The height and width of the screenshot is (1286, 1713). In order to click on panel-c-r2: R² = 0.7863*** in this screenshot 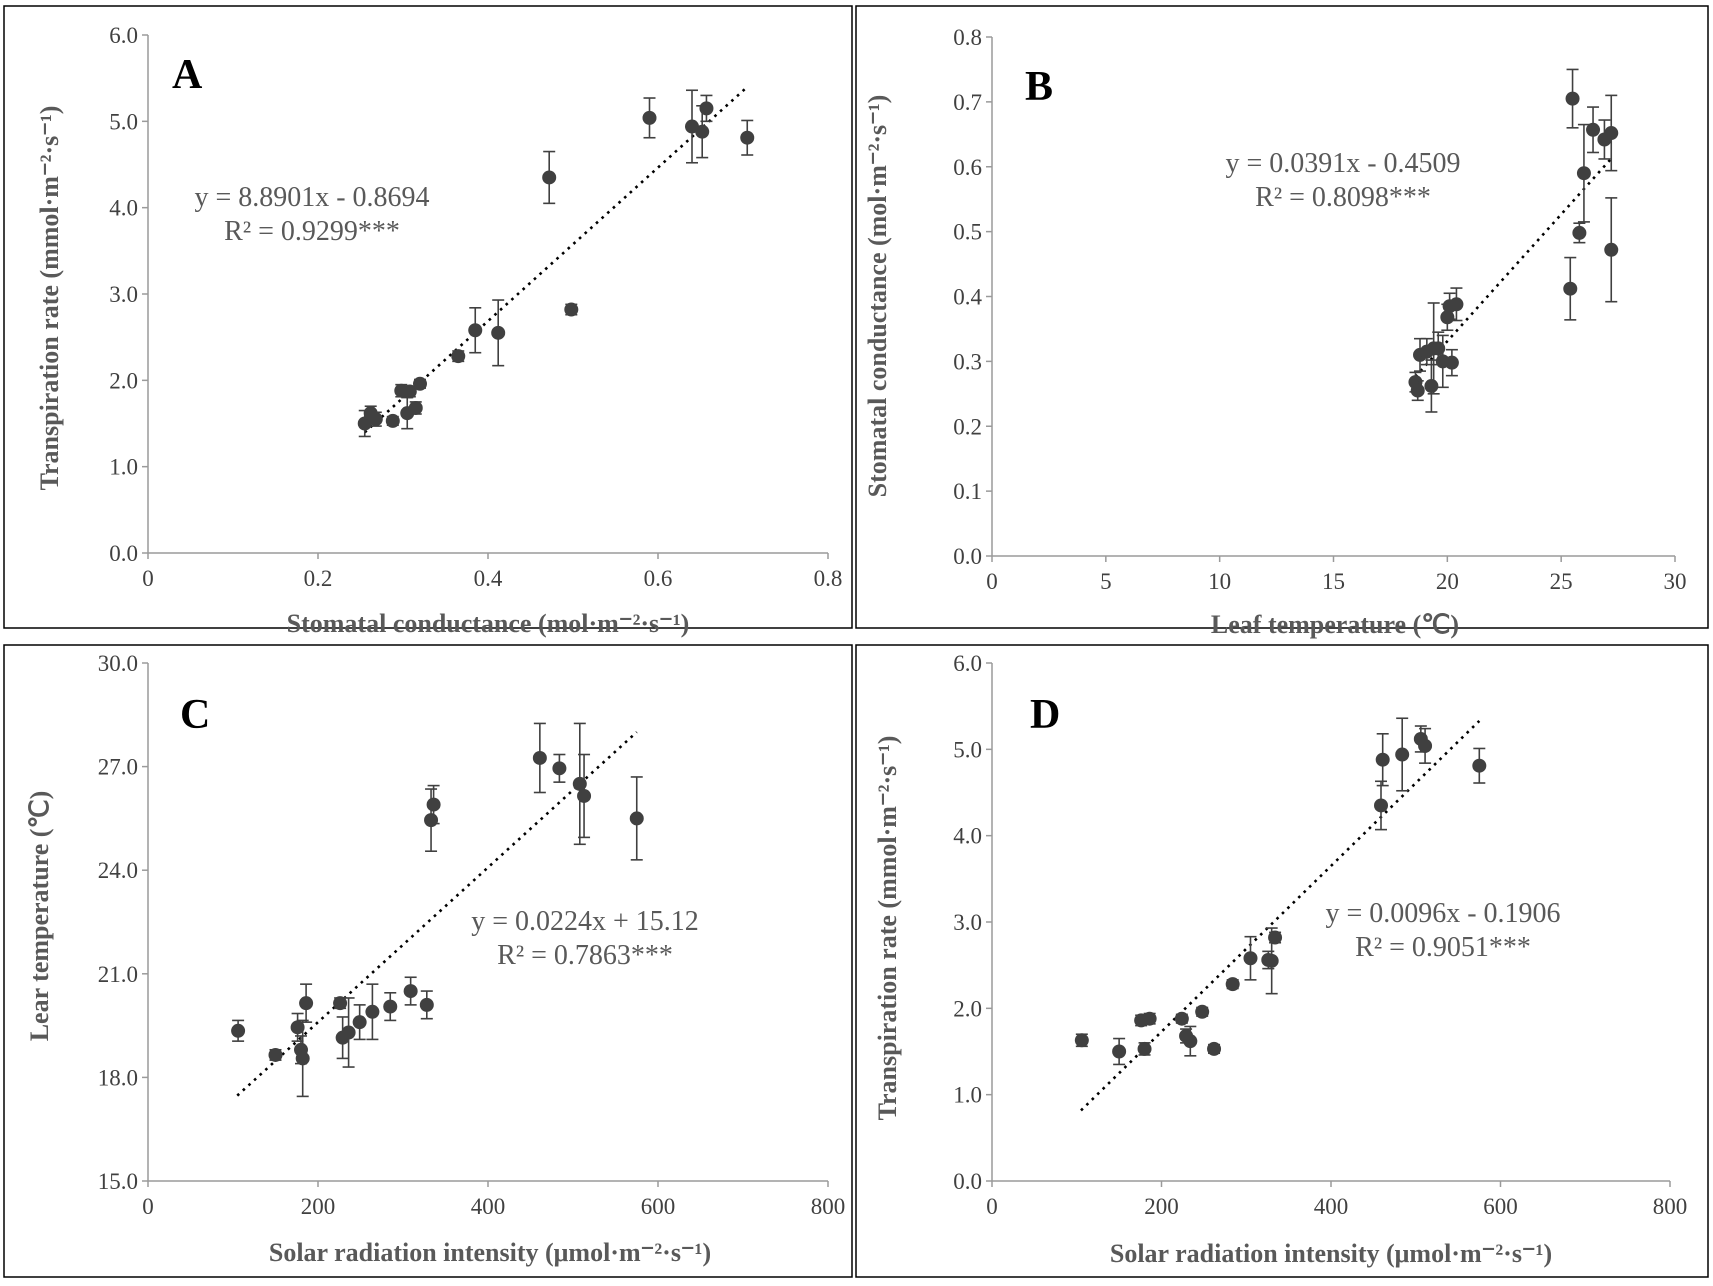, I will do `click(585, 955)`.